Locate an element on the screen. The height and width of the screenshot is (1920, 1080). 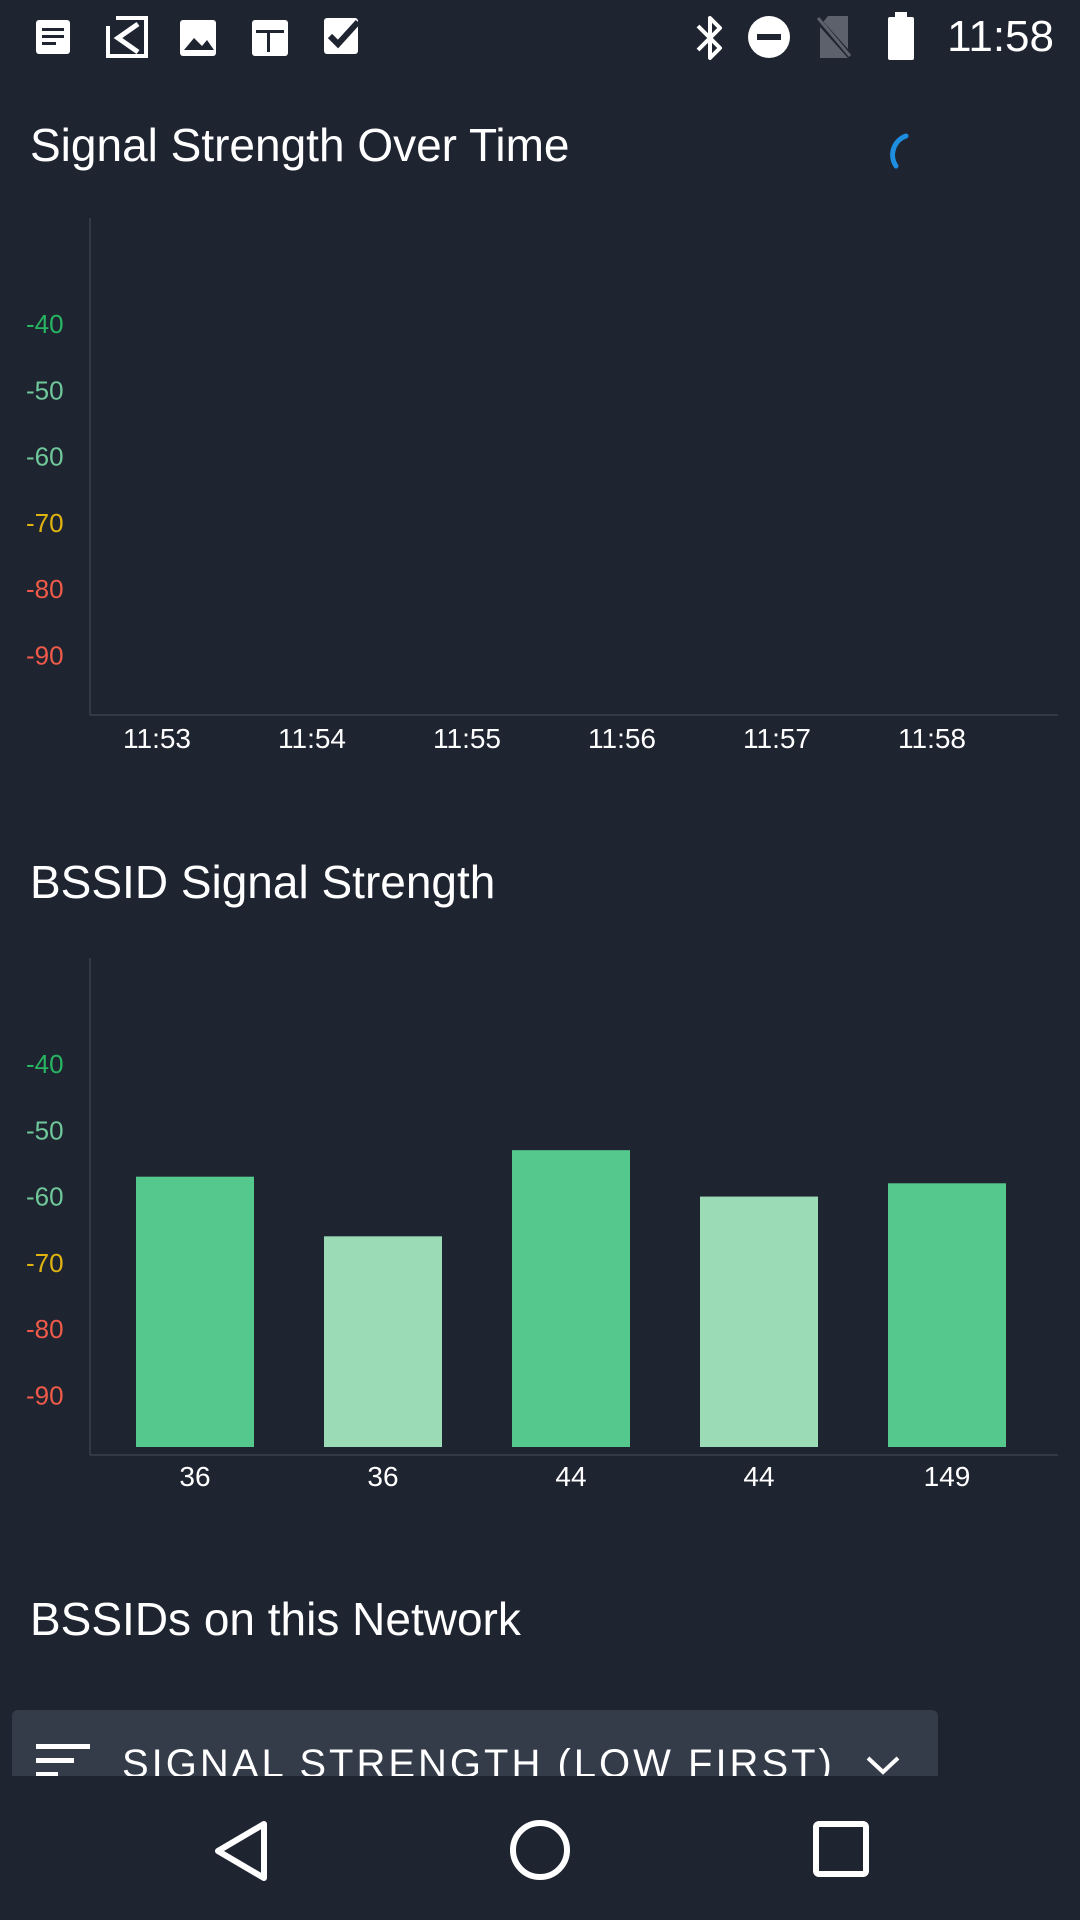
recents-button is located at coordinates (842, 1850).